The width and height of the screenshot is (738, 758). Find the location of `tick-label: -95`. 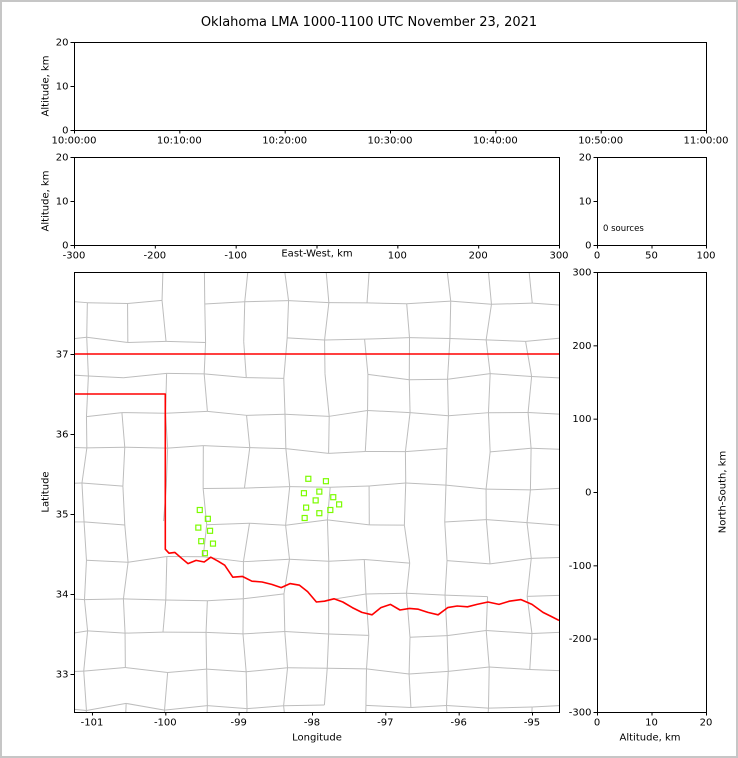

tick-label: -95 is located at coordinates (532, 723).